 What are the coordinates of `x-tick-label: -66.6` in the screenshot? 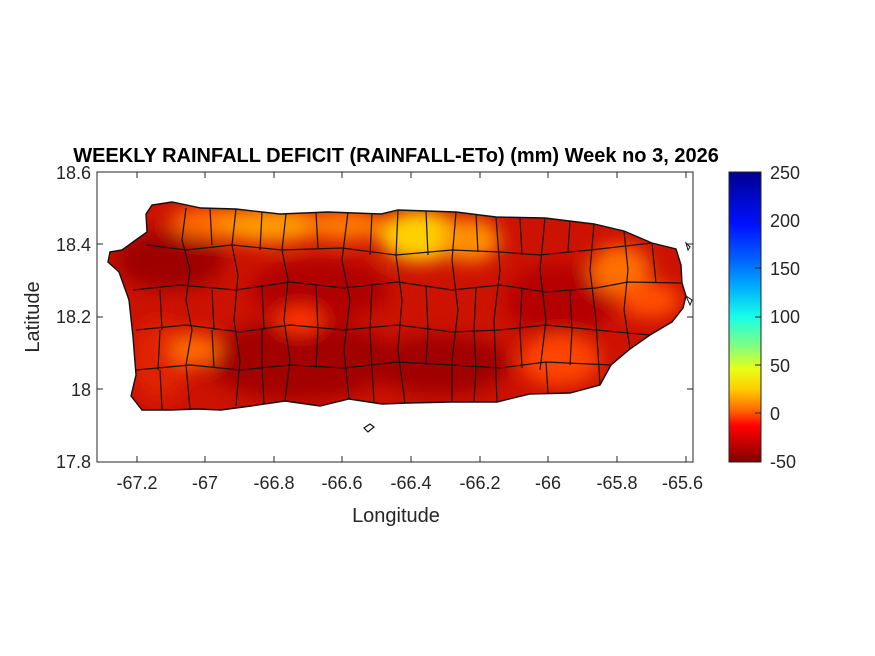 It's located at (341, 483).